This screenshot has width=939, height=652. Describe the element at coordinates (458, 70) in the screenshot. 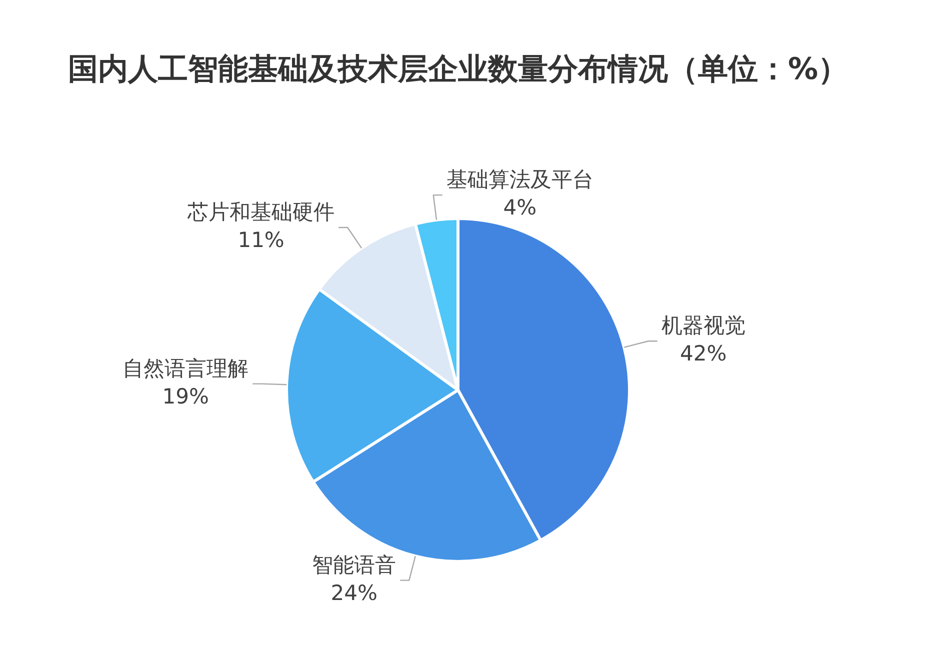

I see `chart-title: 国内人工智能基础及技术层企业数量分布情况（单位：%）` at that location.